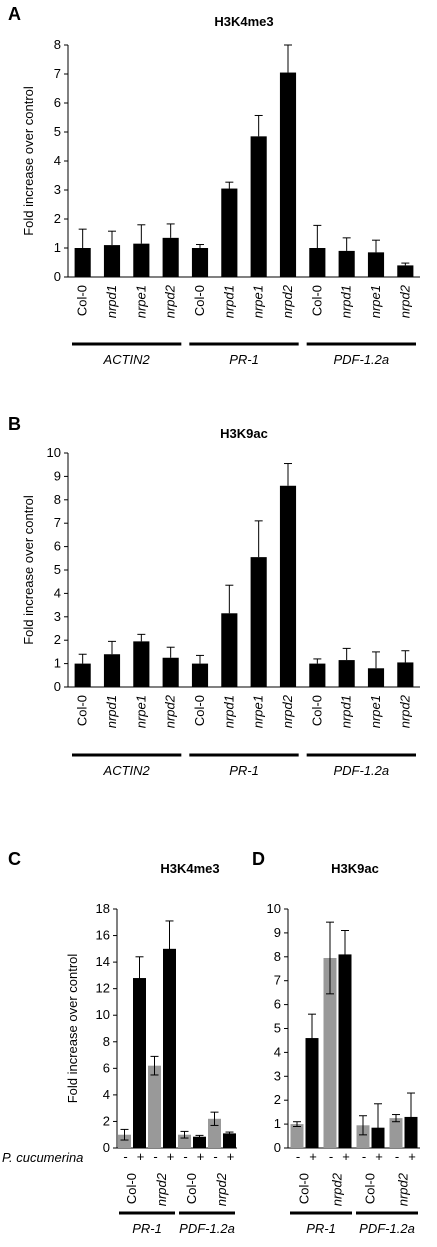  What do you see at coordinates (127, 359) in the screenshot?
I see `group-label: ACTIN2` at bounding box center [127, 359].